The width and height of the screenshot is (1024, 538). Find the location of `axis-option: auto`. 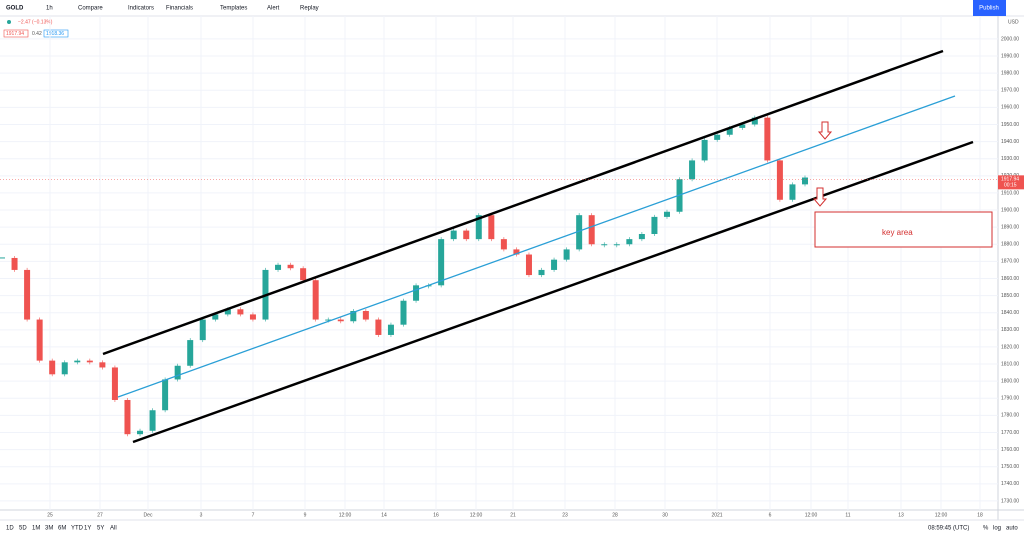

axis-option: auto is located at coordinates (1012, 529).